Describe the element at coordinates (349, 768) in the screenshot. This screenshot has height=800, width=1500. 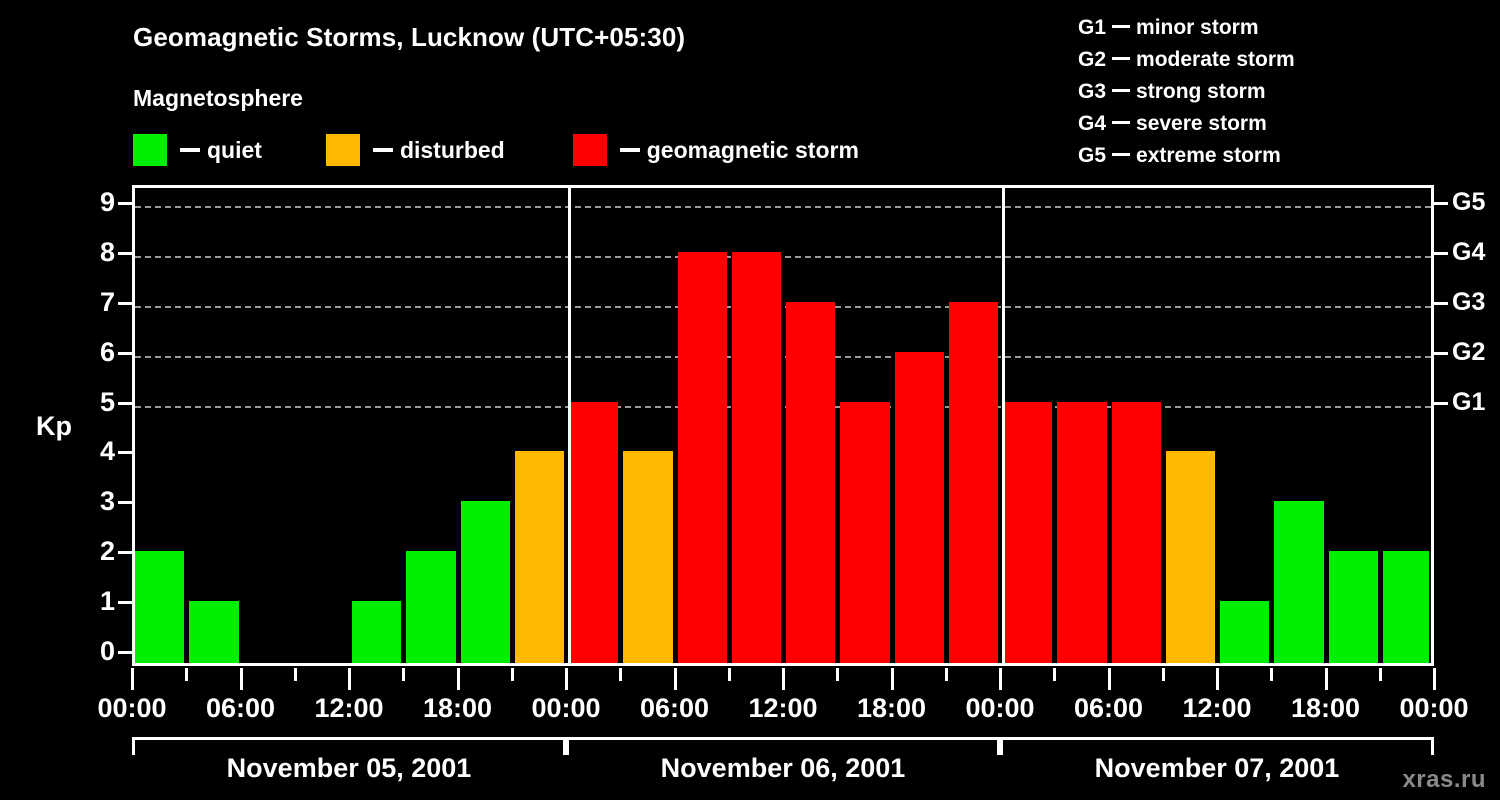
I see `date-label-0: November 05, 2001` at that location.